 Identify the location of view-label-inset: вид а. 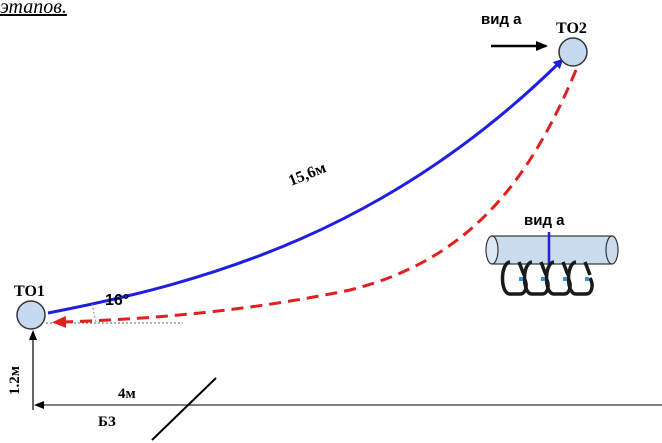
(544, 220).